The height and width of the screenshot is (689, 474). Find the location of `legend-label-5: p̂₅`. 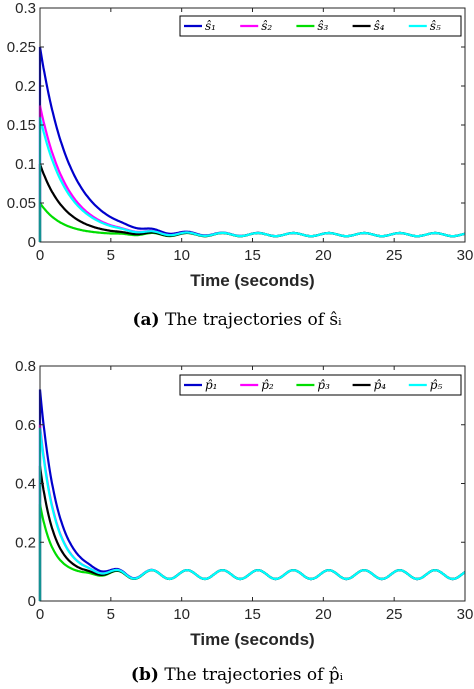

legend-label-5: p̂₅ is located at coordinates (436, 385).